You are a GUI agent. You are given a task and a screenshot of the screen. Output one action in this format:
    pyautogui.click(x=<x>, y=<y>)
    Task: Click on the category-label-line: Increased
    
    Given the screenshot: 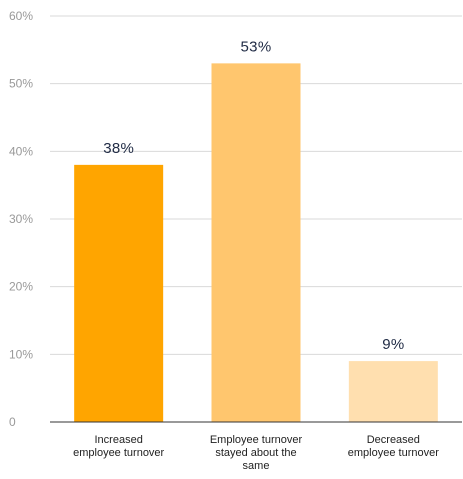 What is the action you would take?
    pyautogui.click(x=119, y=440)
    